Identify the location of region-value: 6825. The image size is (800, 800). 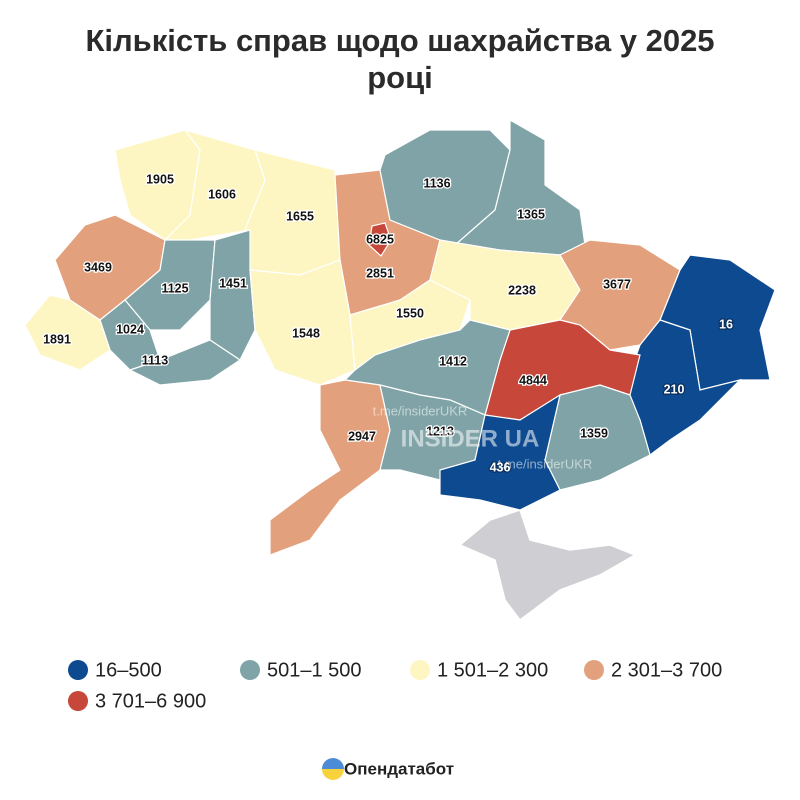
(380, 239).